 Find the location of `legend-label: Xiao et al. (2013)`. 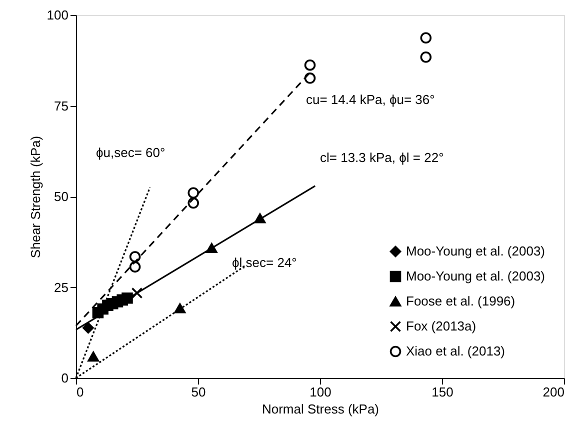

legend-label: Xiao et al. (2013) is located at coordinates (456, 351).